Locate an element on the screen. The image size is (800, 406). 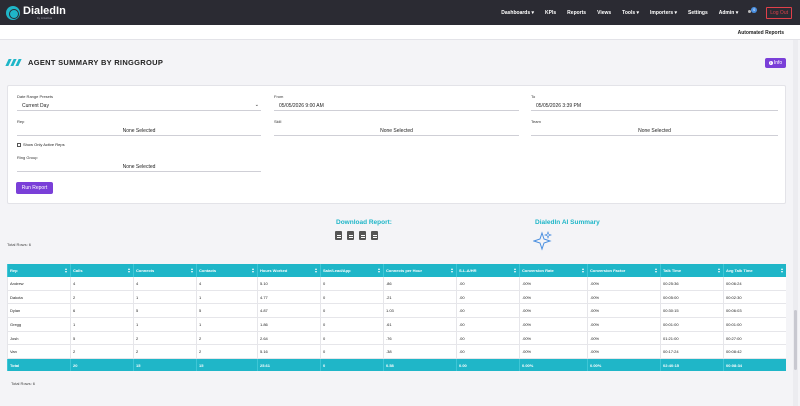
cell-value: .00% is located at coordinates (527, 297).